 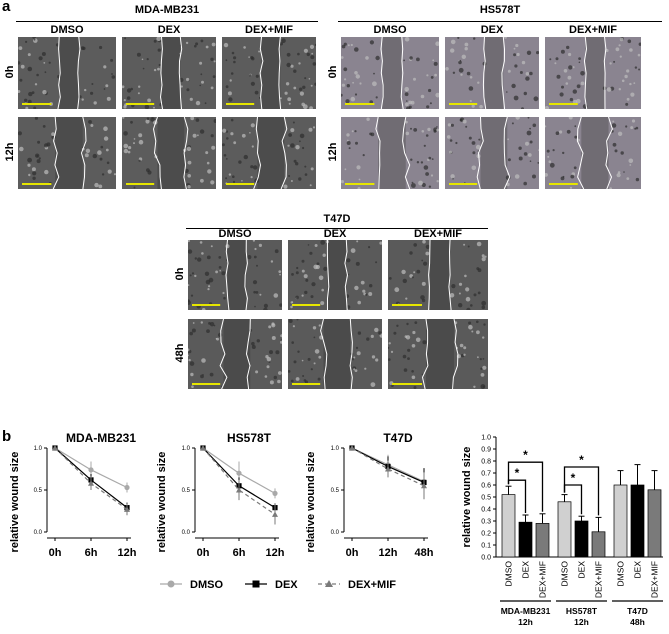 I want to click on x-tick-label: 48h, so click(x=424, y=553).